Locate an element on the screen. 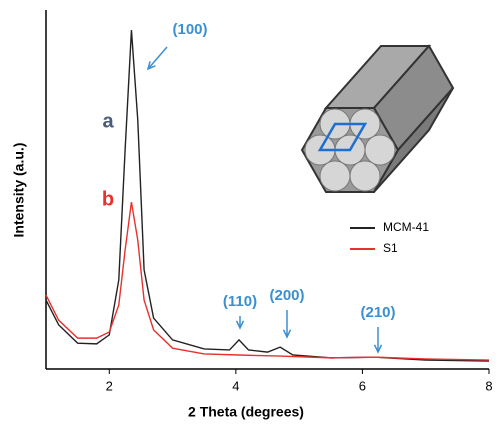  peak-label: (100) is located at coordinates (189, 29).